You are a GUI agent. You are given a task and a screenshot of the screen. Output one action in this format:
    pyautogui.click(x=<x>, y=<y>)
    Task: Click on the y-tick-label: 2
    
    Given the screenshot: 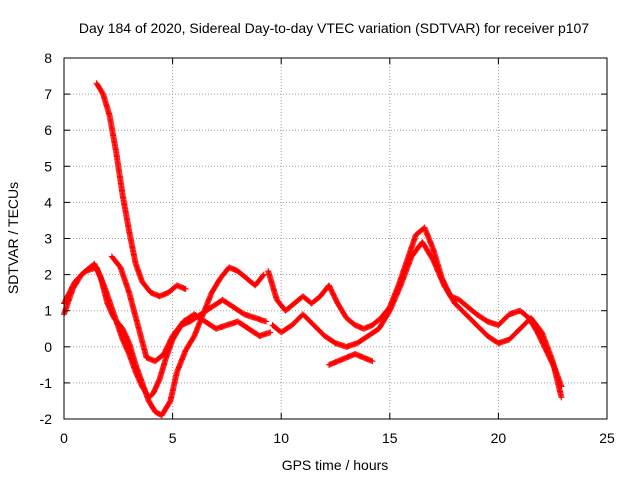 What is the action you would take?
    pyautogui.click(x=48, y=275)
    